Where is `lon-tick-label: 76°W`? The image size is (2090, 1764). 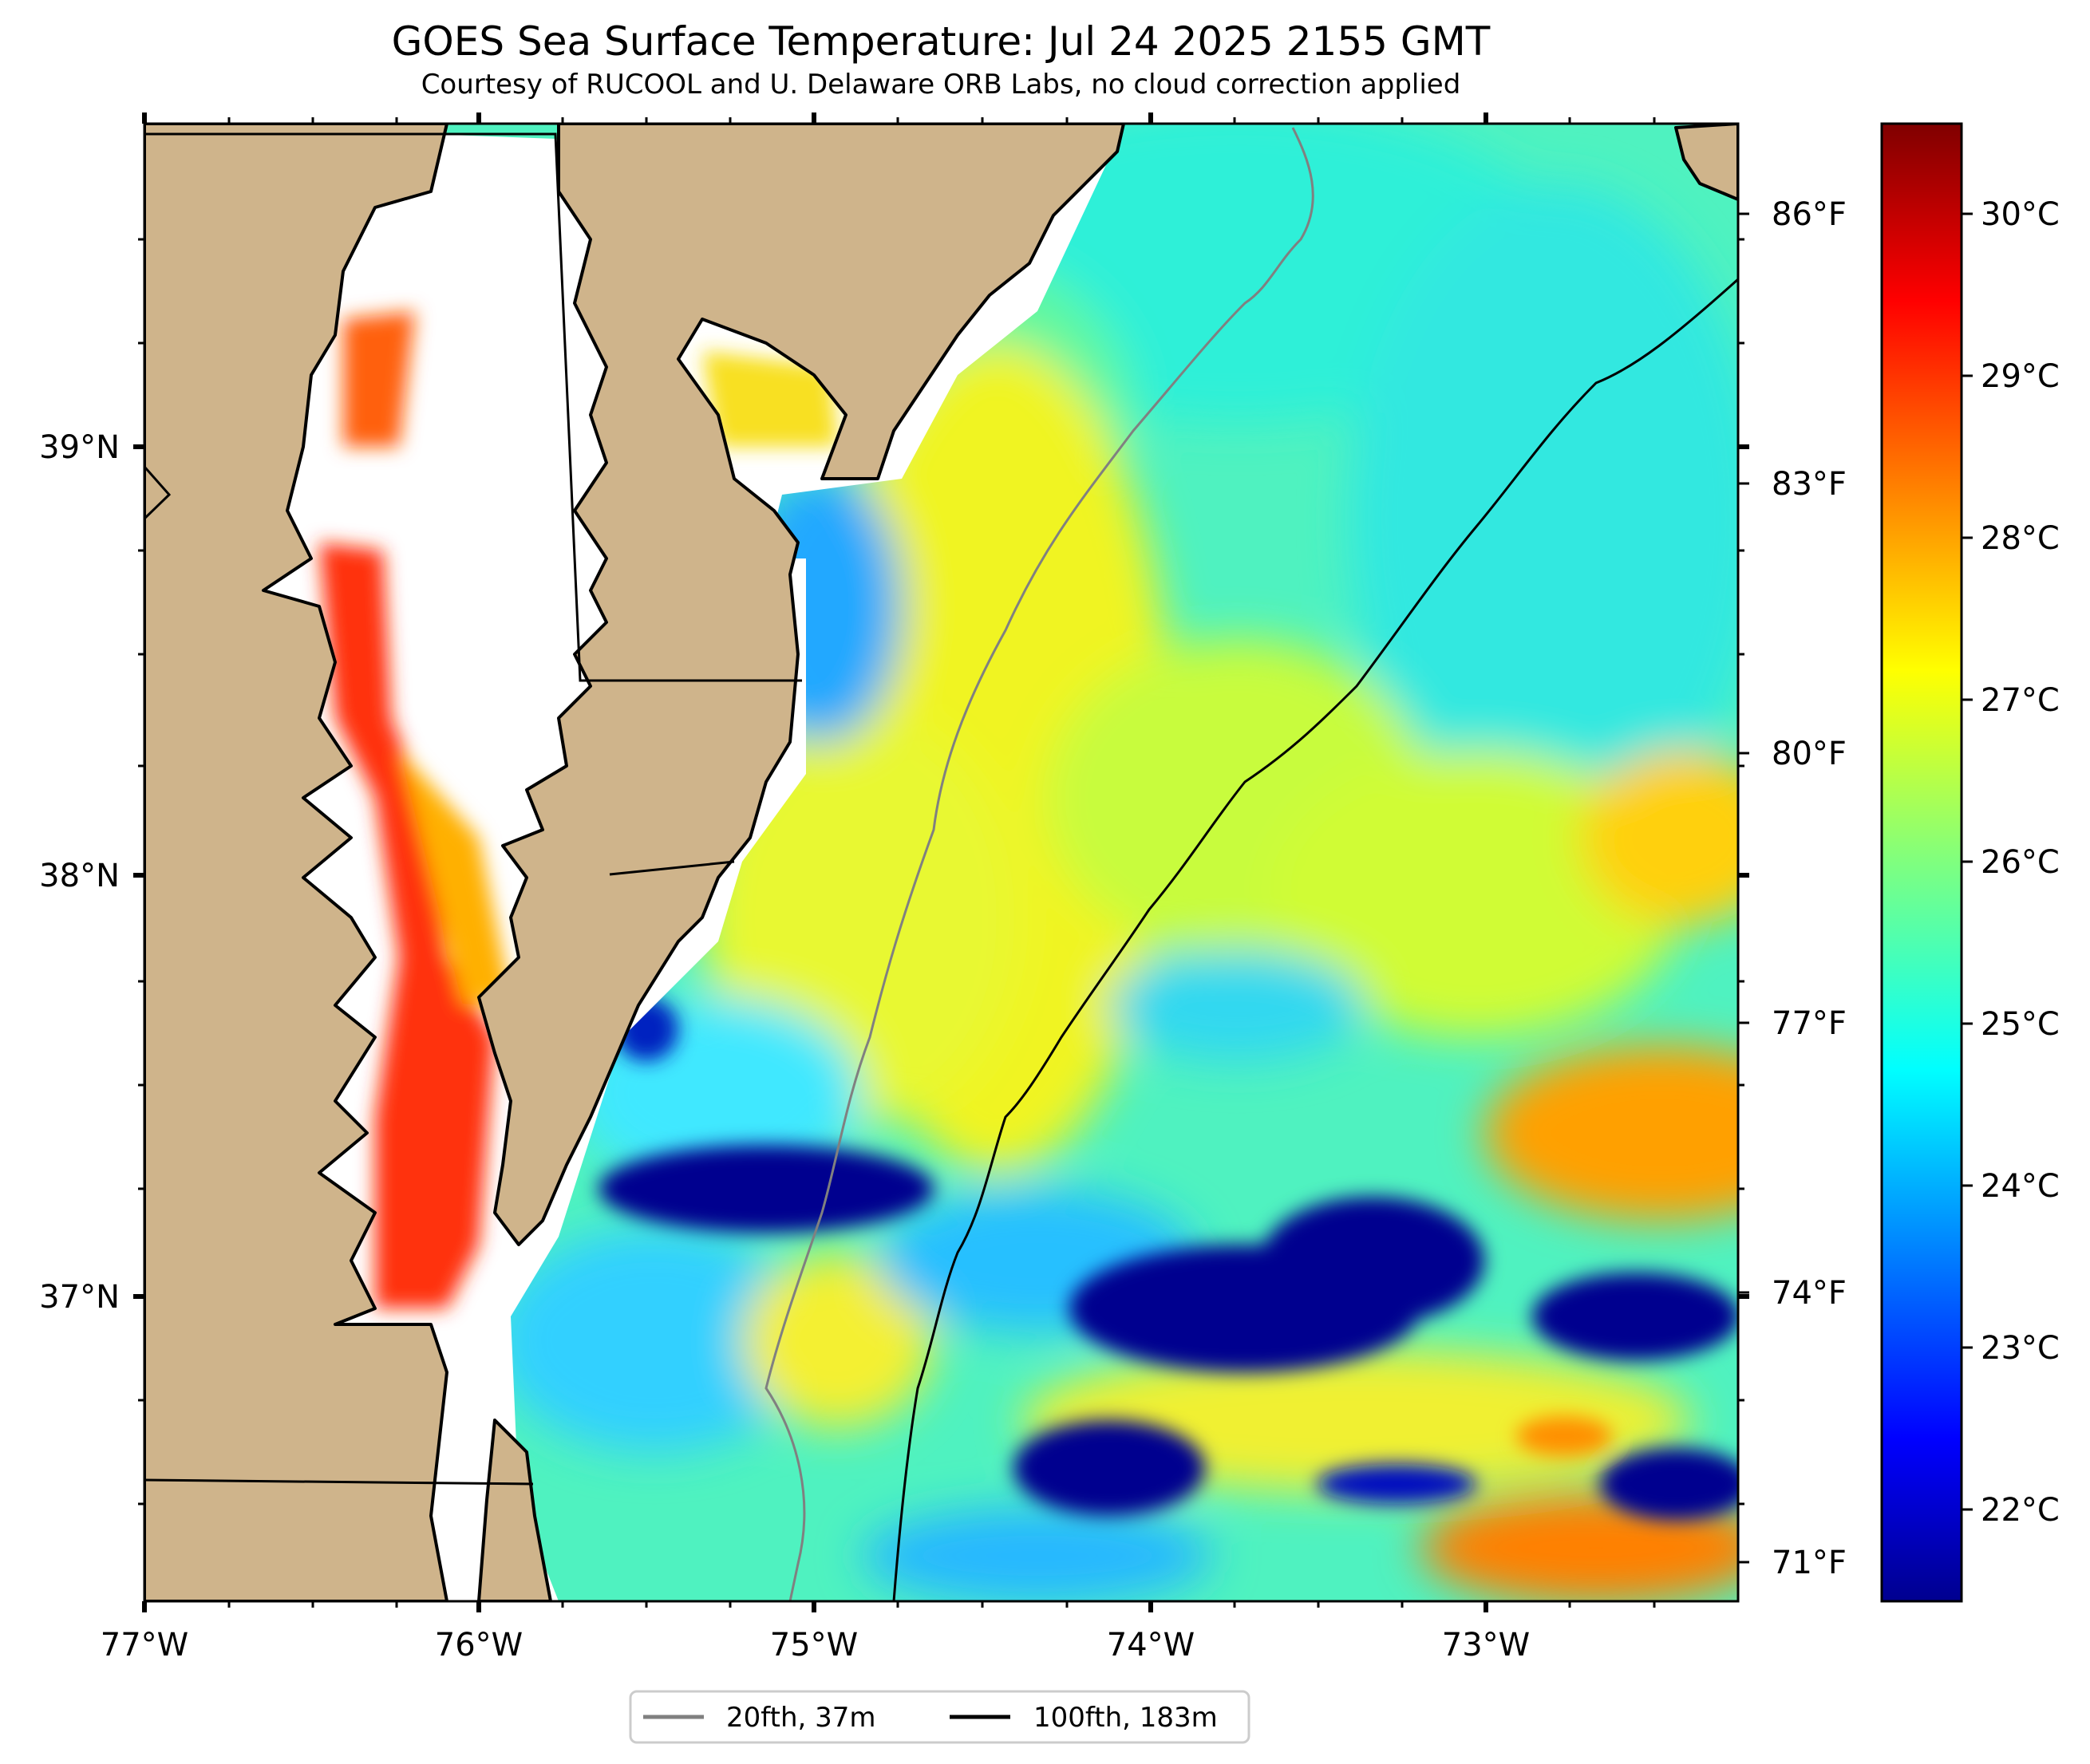
lon-tick-label: 76°W is located at coordinates (479, 1645).